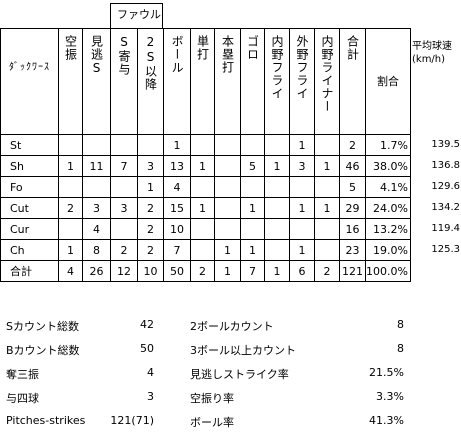 The image size is (461, 432). Describe the element at coordinates (243, 350) in the screenshot. I see `summary-right-label: 3ボール以上カウント` at that location.